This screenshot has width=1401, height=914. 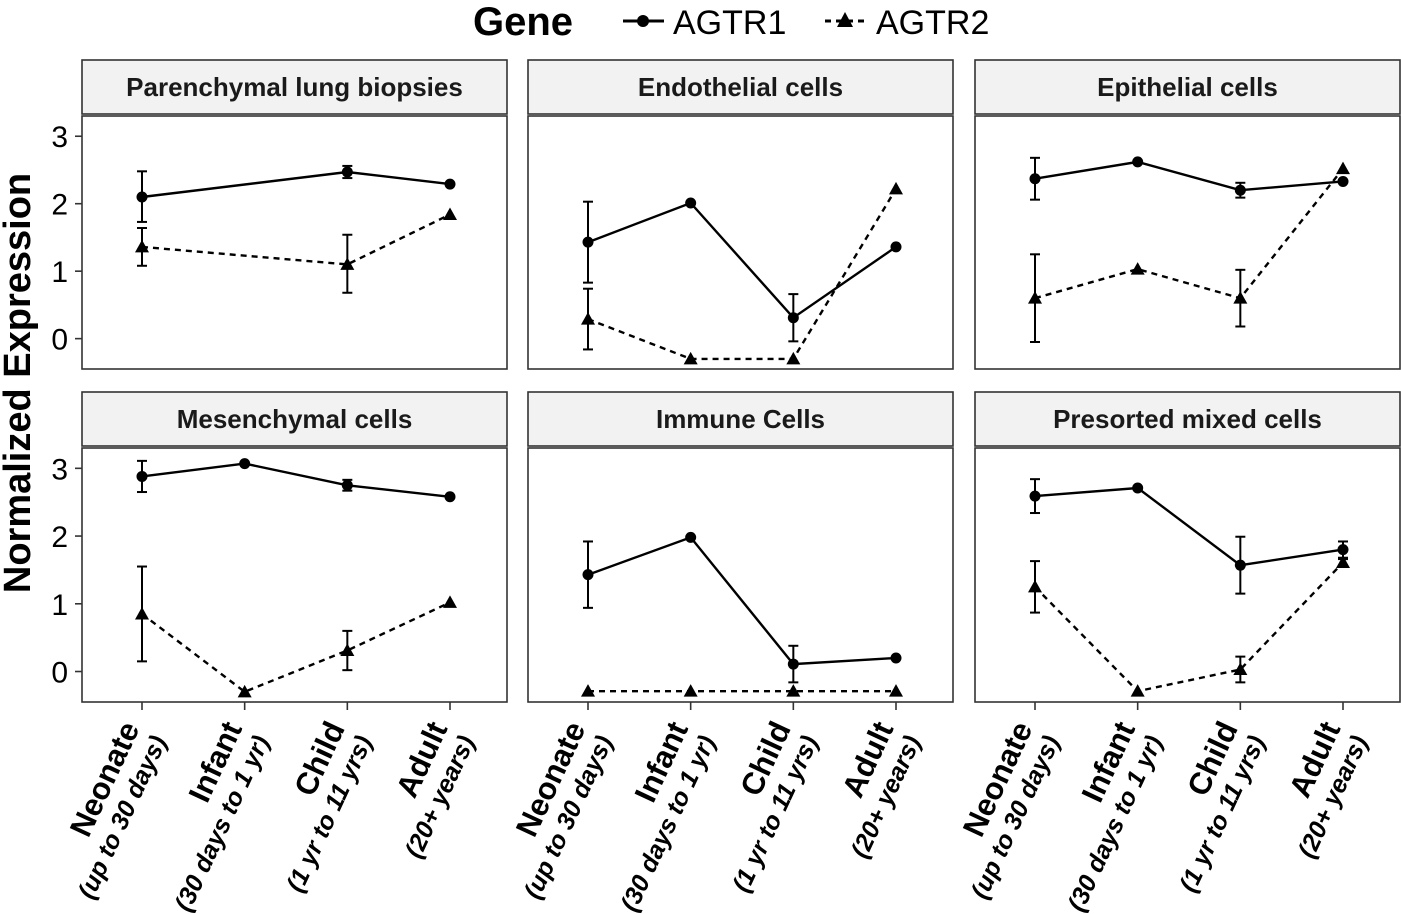 What do you see at coordinates (59, 537) in the screenshot?
I see `y-tick-label: 2` at bounding box center [59, 537].